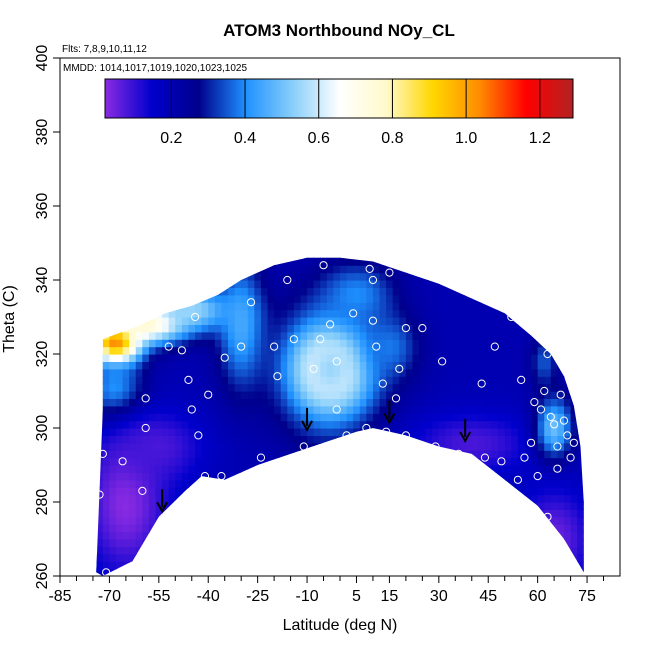  I want to click on x-tick-label: 60, so click(538, 596).